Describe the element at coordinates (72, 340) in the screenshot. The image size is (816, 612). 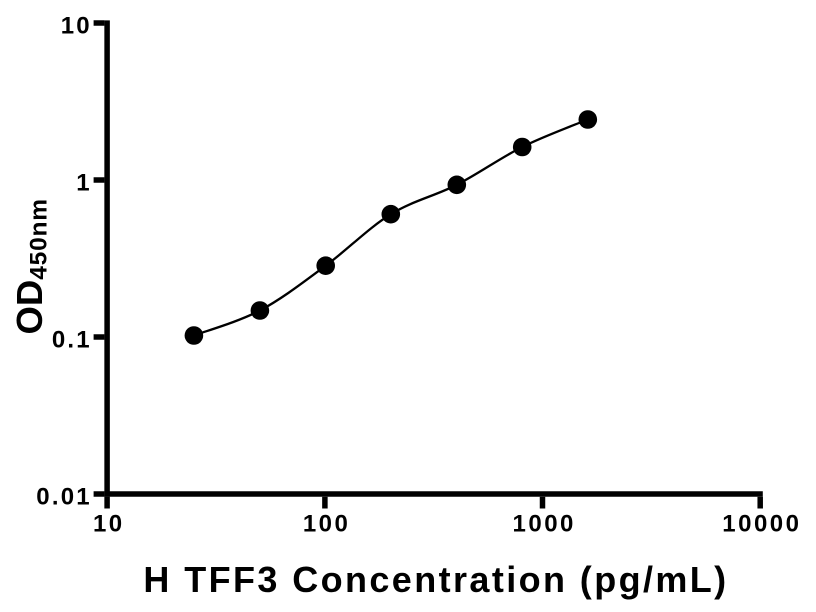
I see `svg-text: 0.1` at that location.